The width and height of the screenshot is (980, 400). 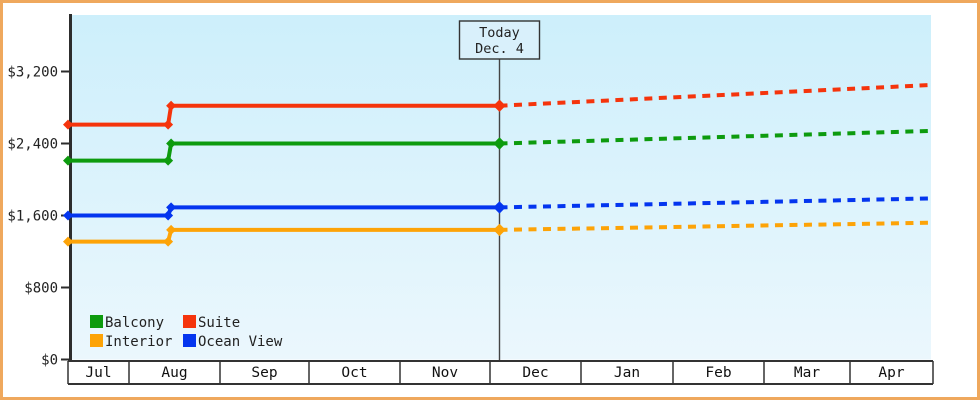 What do you see at coordinates (284, 115) in the screenshot?
I see `series-history-line-suite` at bounding box center [284, 115].